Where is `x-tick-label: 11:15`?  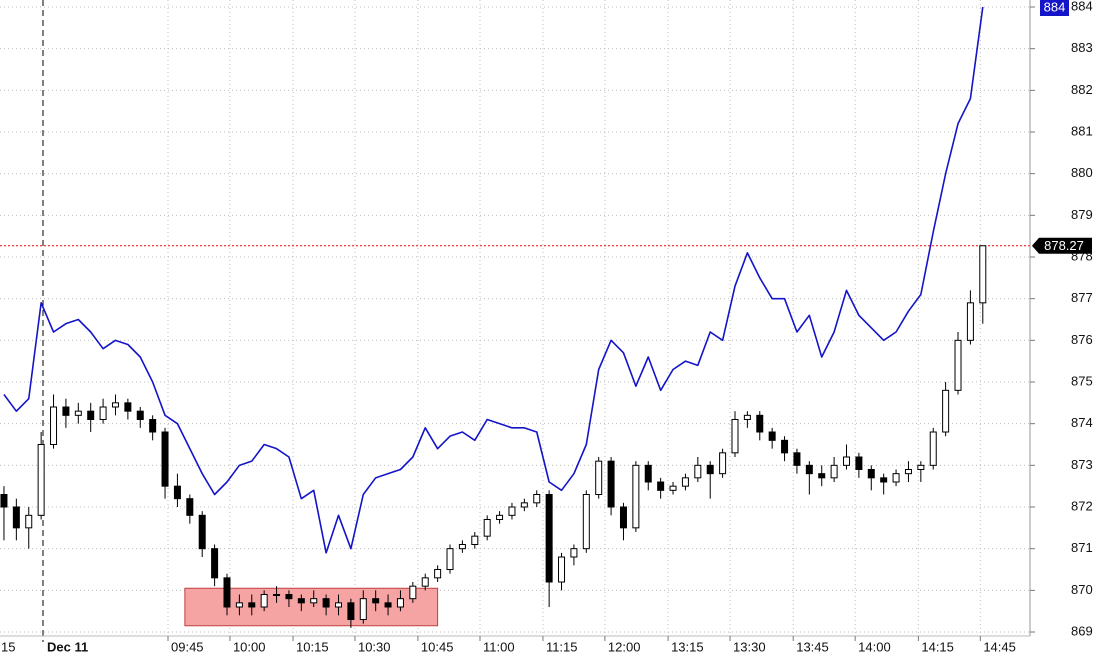
x-tick-label: 11:15 is located at coordinates (562, 646).